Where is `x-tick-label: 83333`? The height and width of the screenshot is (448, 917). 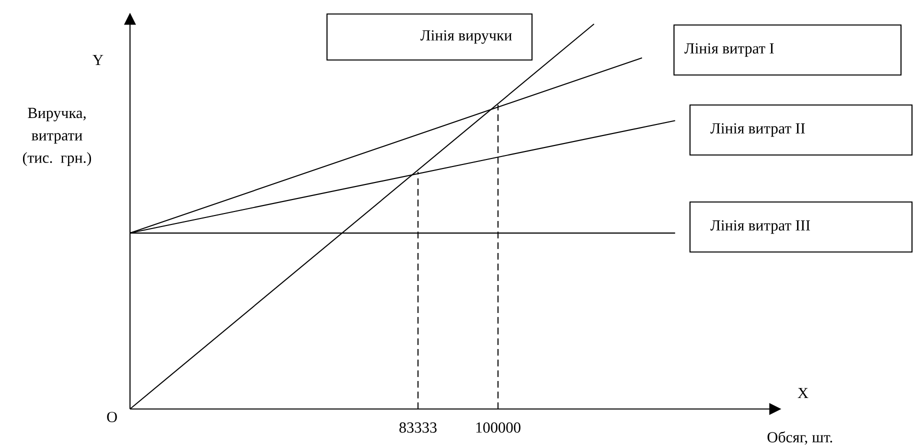
x-tick-label: 83333 is located at coordinates (418, 427).